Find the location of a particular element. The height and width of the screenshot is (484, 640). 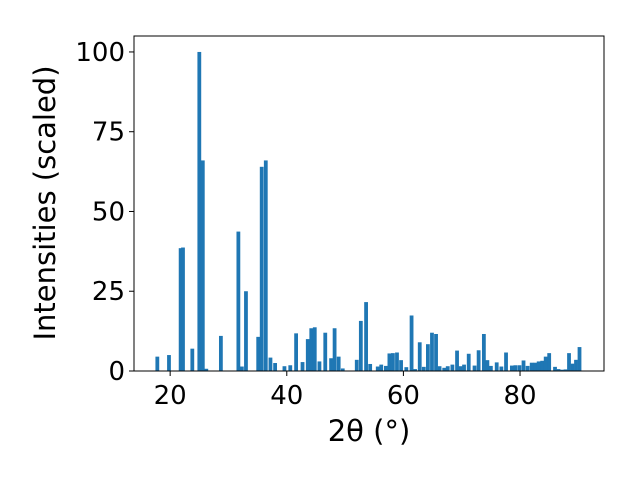

x-tick-label: 20 is located at coordinates (170, 396).